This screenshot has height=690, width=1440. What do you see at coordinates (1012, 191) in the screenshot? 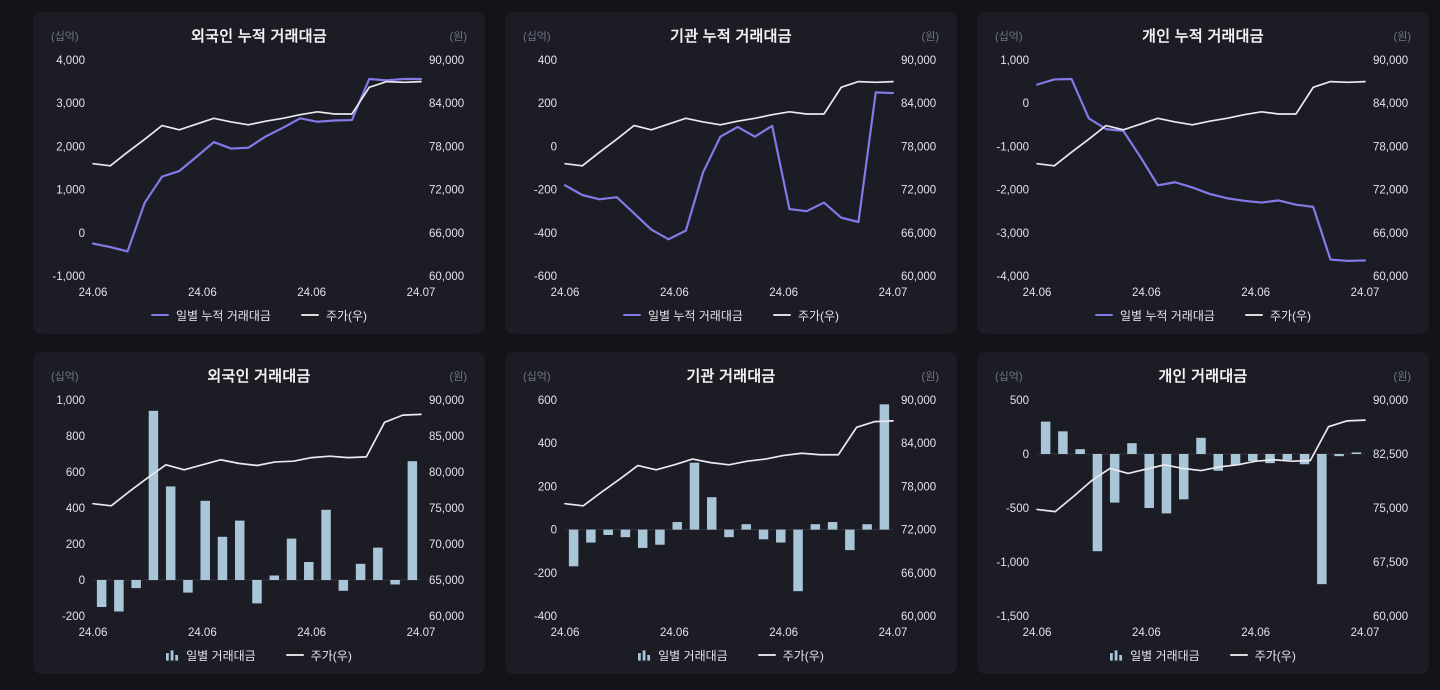
I see `svg-text: -2,000` at bounding box center [1012, 191].